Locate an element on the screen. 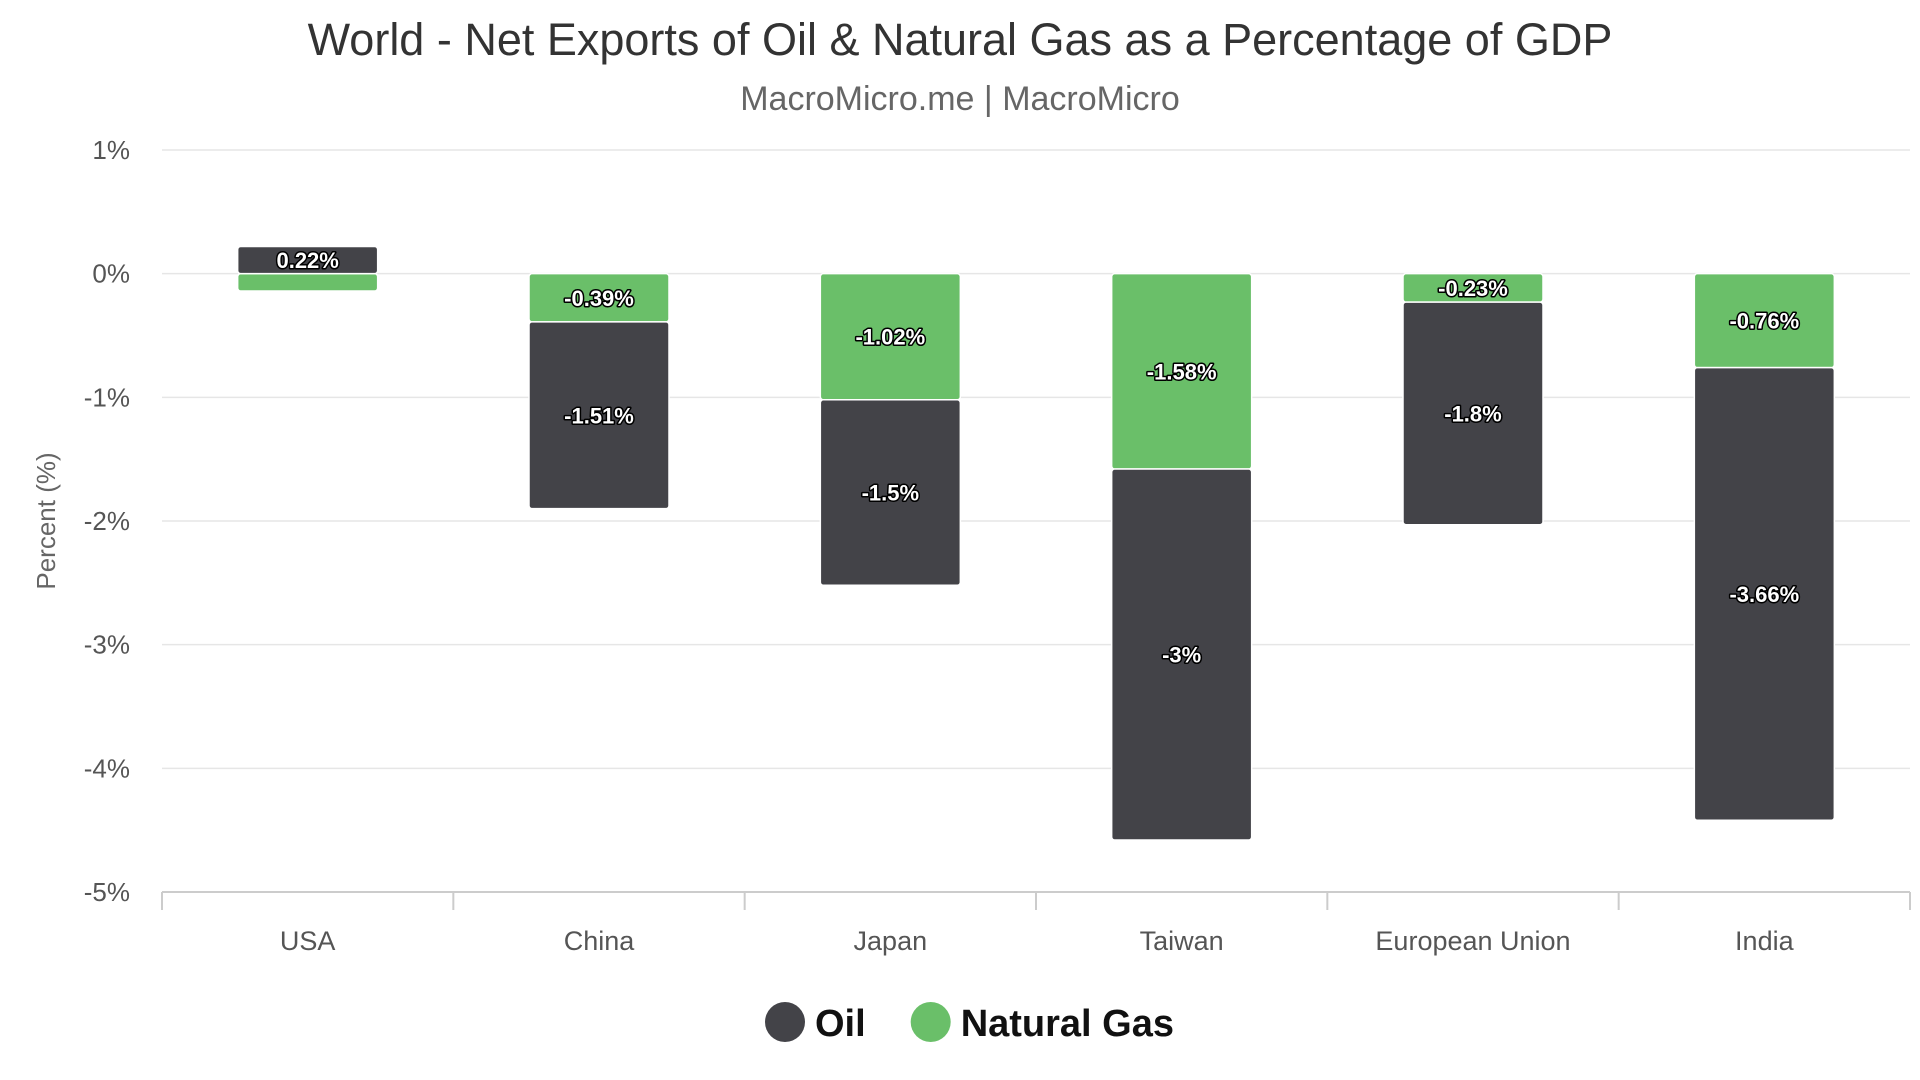  bar-oil-japan is located at coordinates (890, 493).